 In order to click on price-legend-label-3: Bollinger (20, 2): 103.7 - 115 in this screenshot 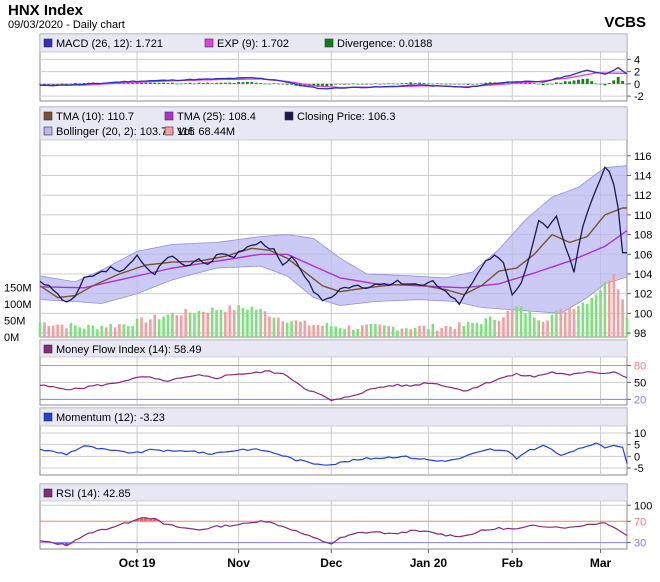, I will do `click(125, 132)`.